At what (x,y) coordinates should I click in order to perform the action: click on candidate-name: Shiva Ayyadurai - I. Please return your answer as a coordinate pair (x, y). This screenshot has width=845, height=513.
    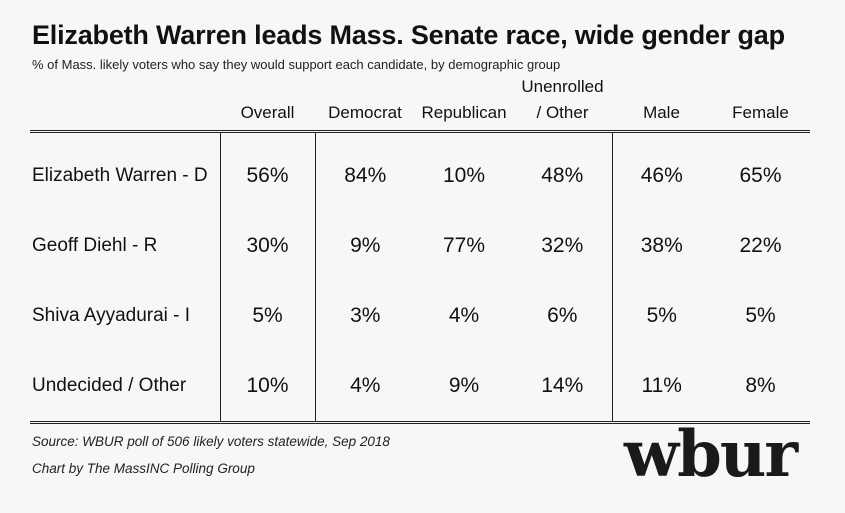
    Looking at the image, I should click on (111, 315).